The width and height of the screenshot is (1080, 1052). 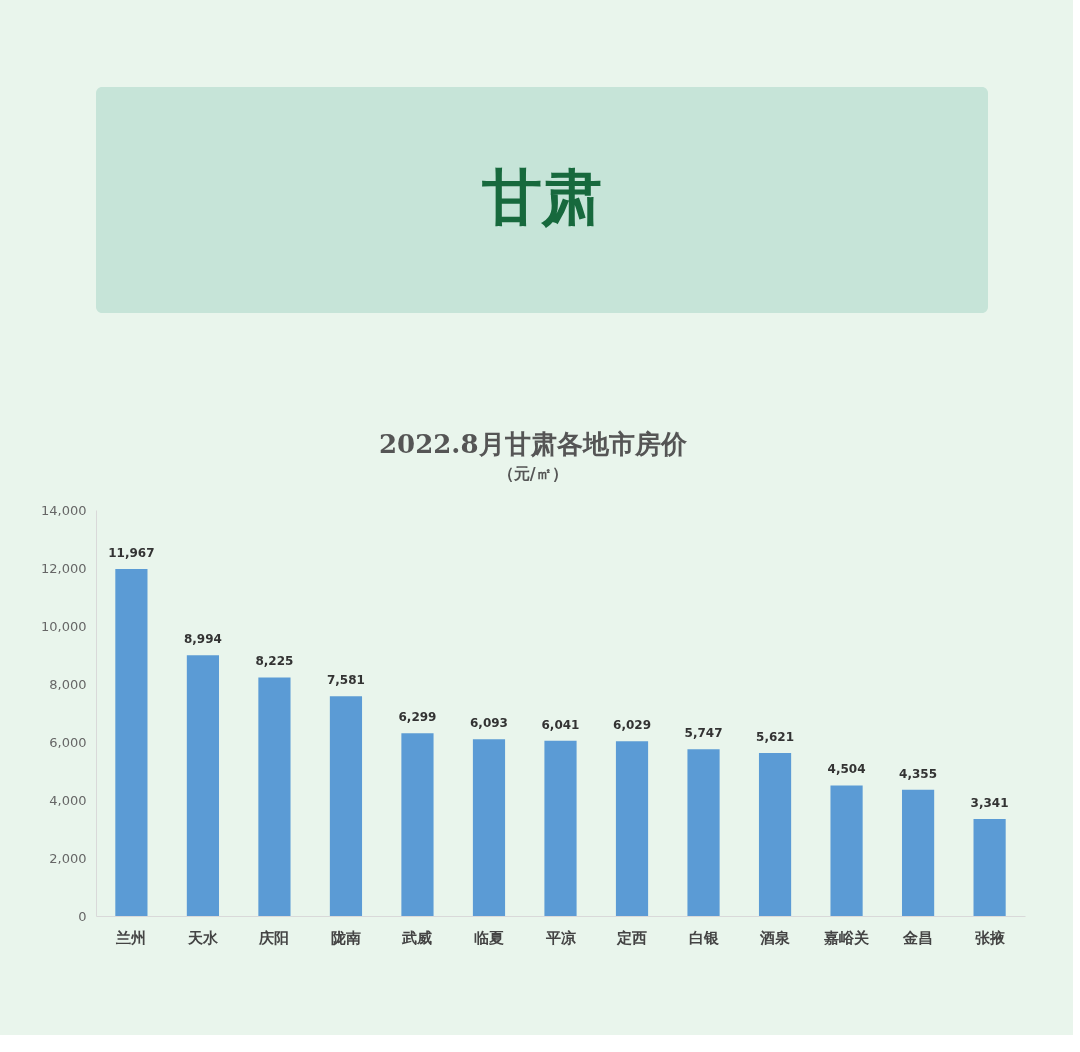 What do you see at coordinates (68, 800) in the screenshot?
I see `y-tick-label: 4,000` at bounding box center [68, 800].